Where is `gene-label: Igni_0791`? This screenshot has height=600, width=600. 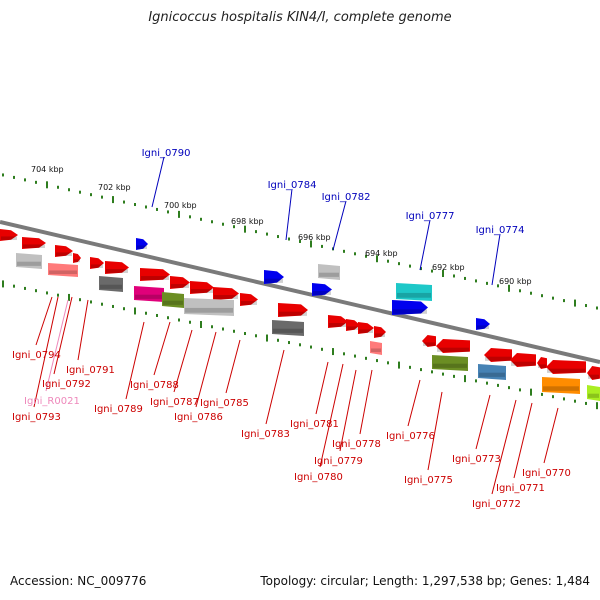
gene-label: Igni_0791 is located at coordinates (90, 370).